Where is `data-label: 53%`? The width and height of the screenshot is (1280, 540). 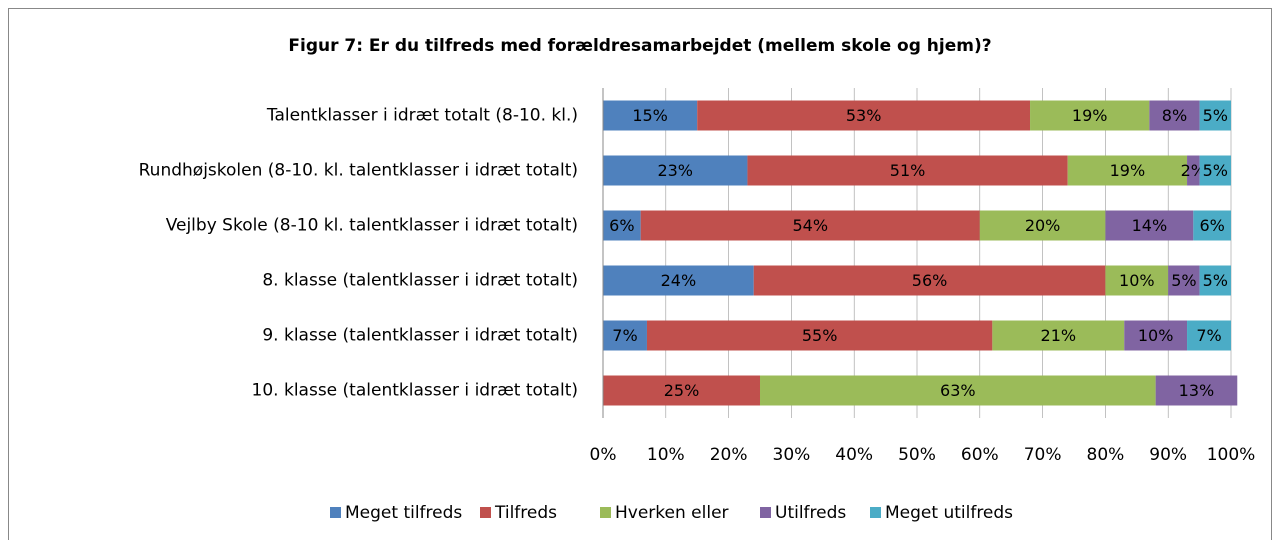 data-label: 53% is located at coordinates (864, 115).